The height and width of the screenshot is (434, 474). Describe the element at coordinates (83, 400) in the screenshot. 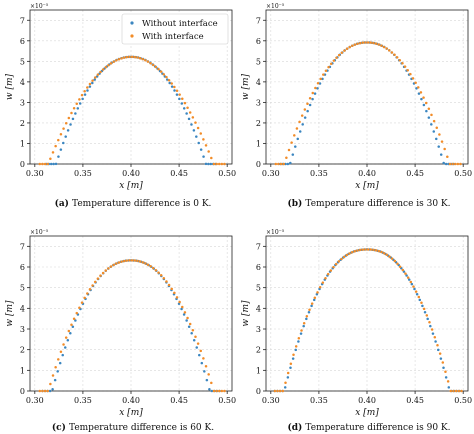

I see `x-tick-label: 0.35` at that location.